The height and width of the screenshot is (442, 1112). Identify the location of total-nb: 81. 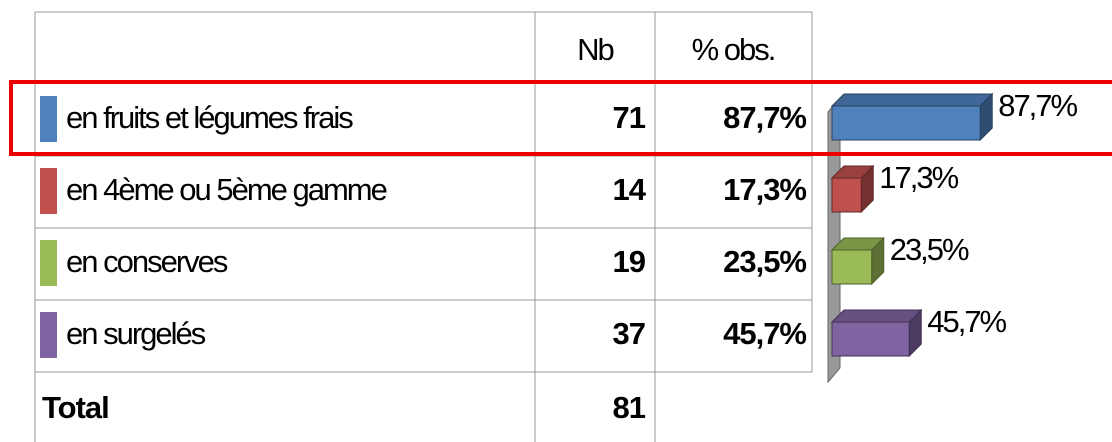
(629, 407).